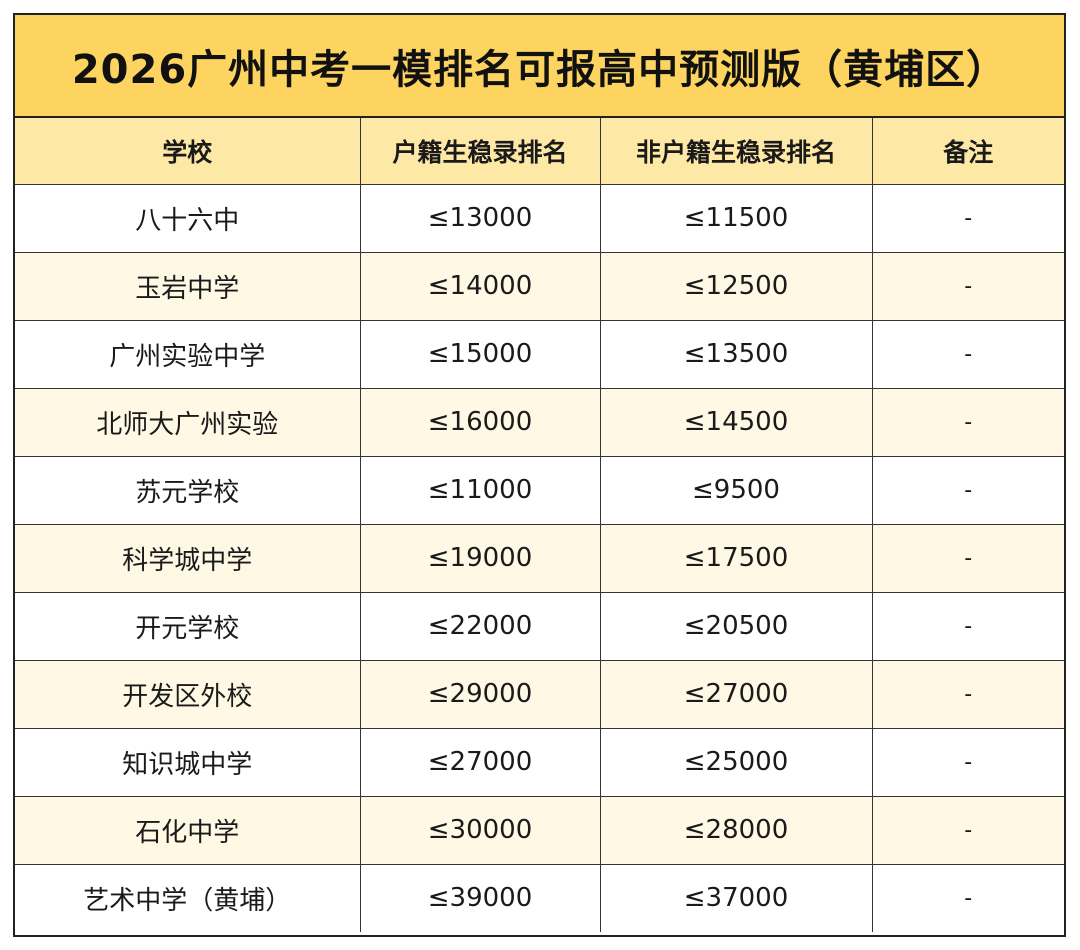  Describe the element at coordinates (736, 626) in the screenshot. I see `nonlocal-rank: ≤20500` at that location.